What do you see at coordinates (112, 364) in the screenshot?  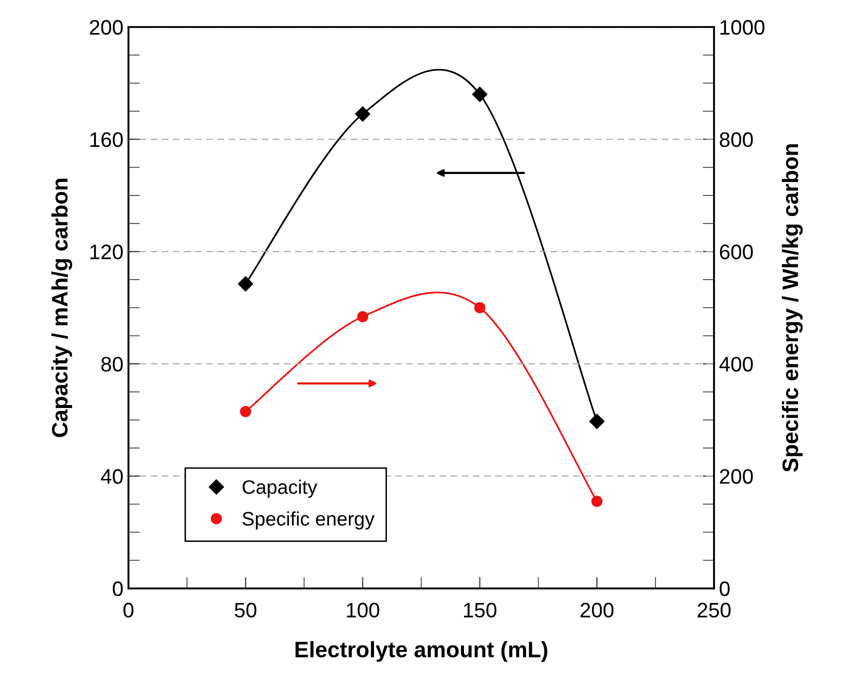 I see `y-tick-label: 80` at bounding box center [112, 364].